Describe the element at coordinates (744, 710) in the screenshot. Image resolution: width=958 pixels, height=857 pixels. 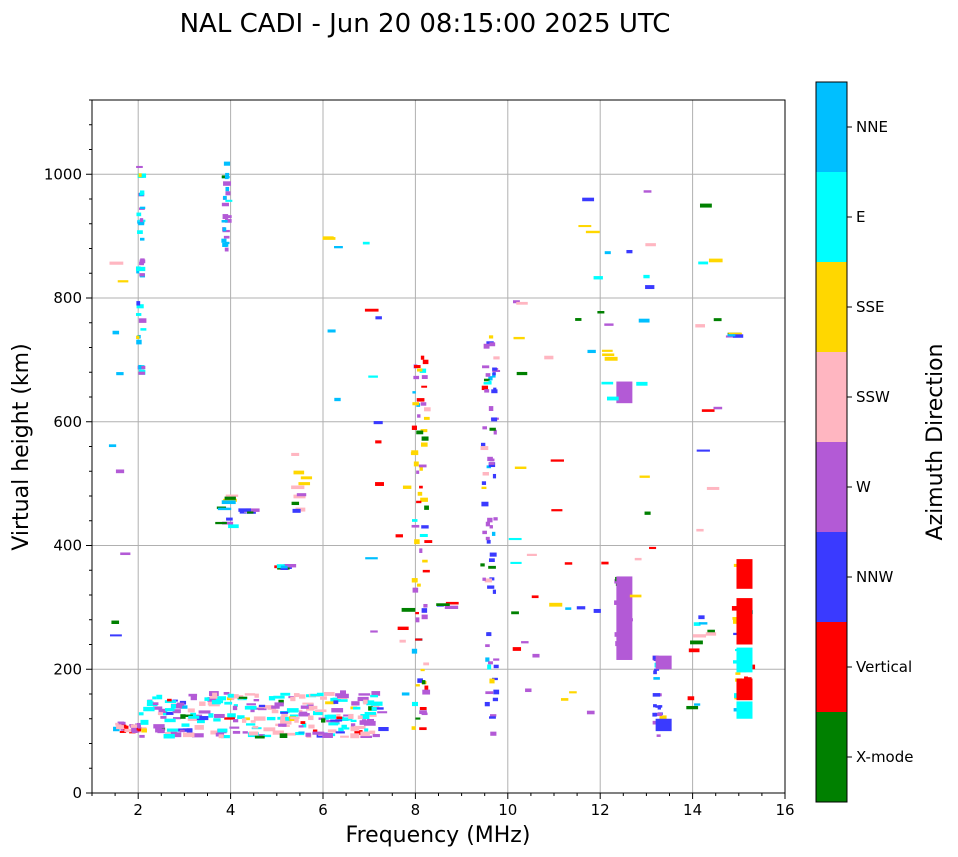
I see `echo-block` at that location.